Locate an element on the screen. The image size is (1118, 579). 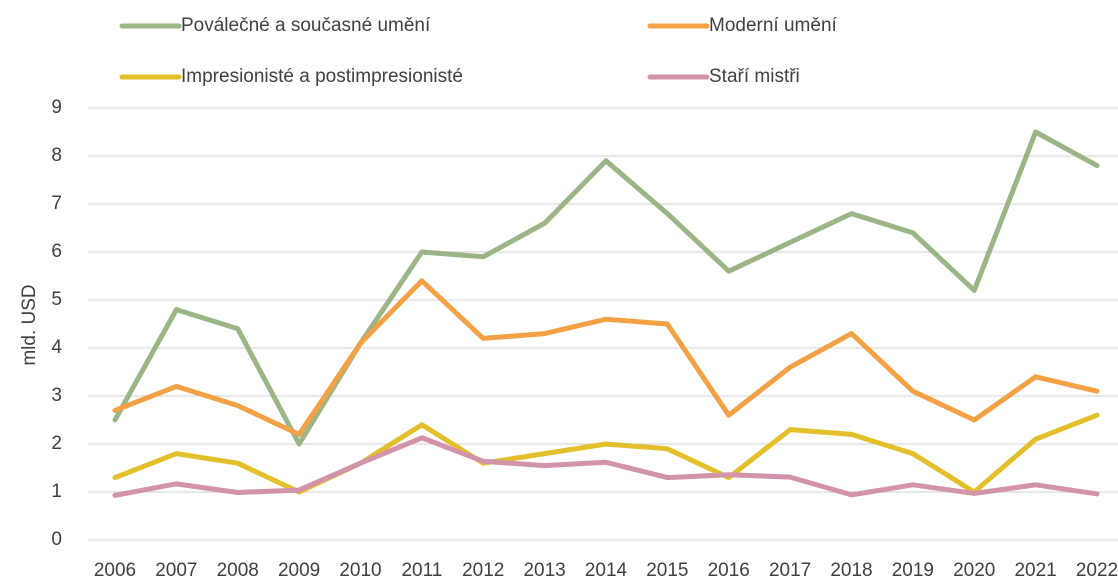
y-tick-label: 5 is located at coordinates (56, 299).